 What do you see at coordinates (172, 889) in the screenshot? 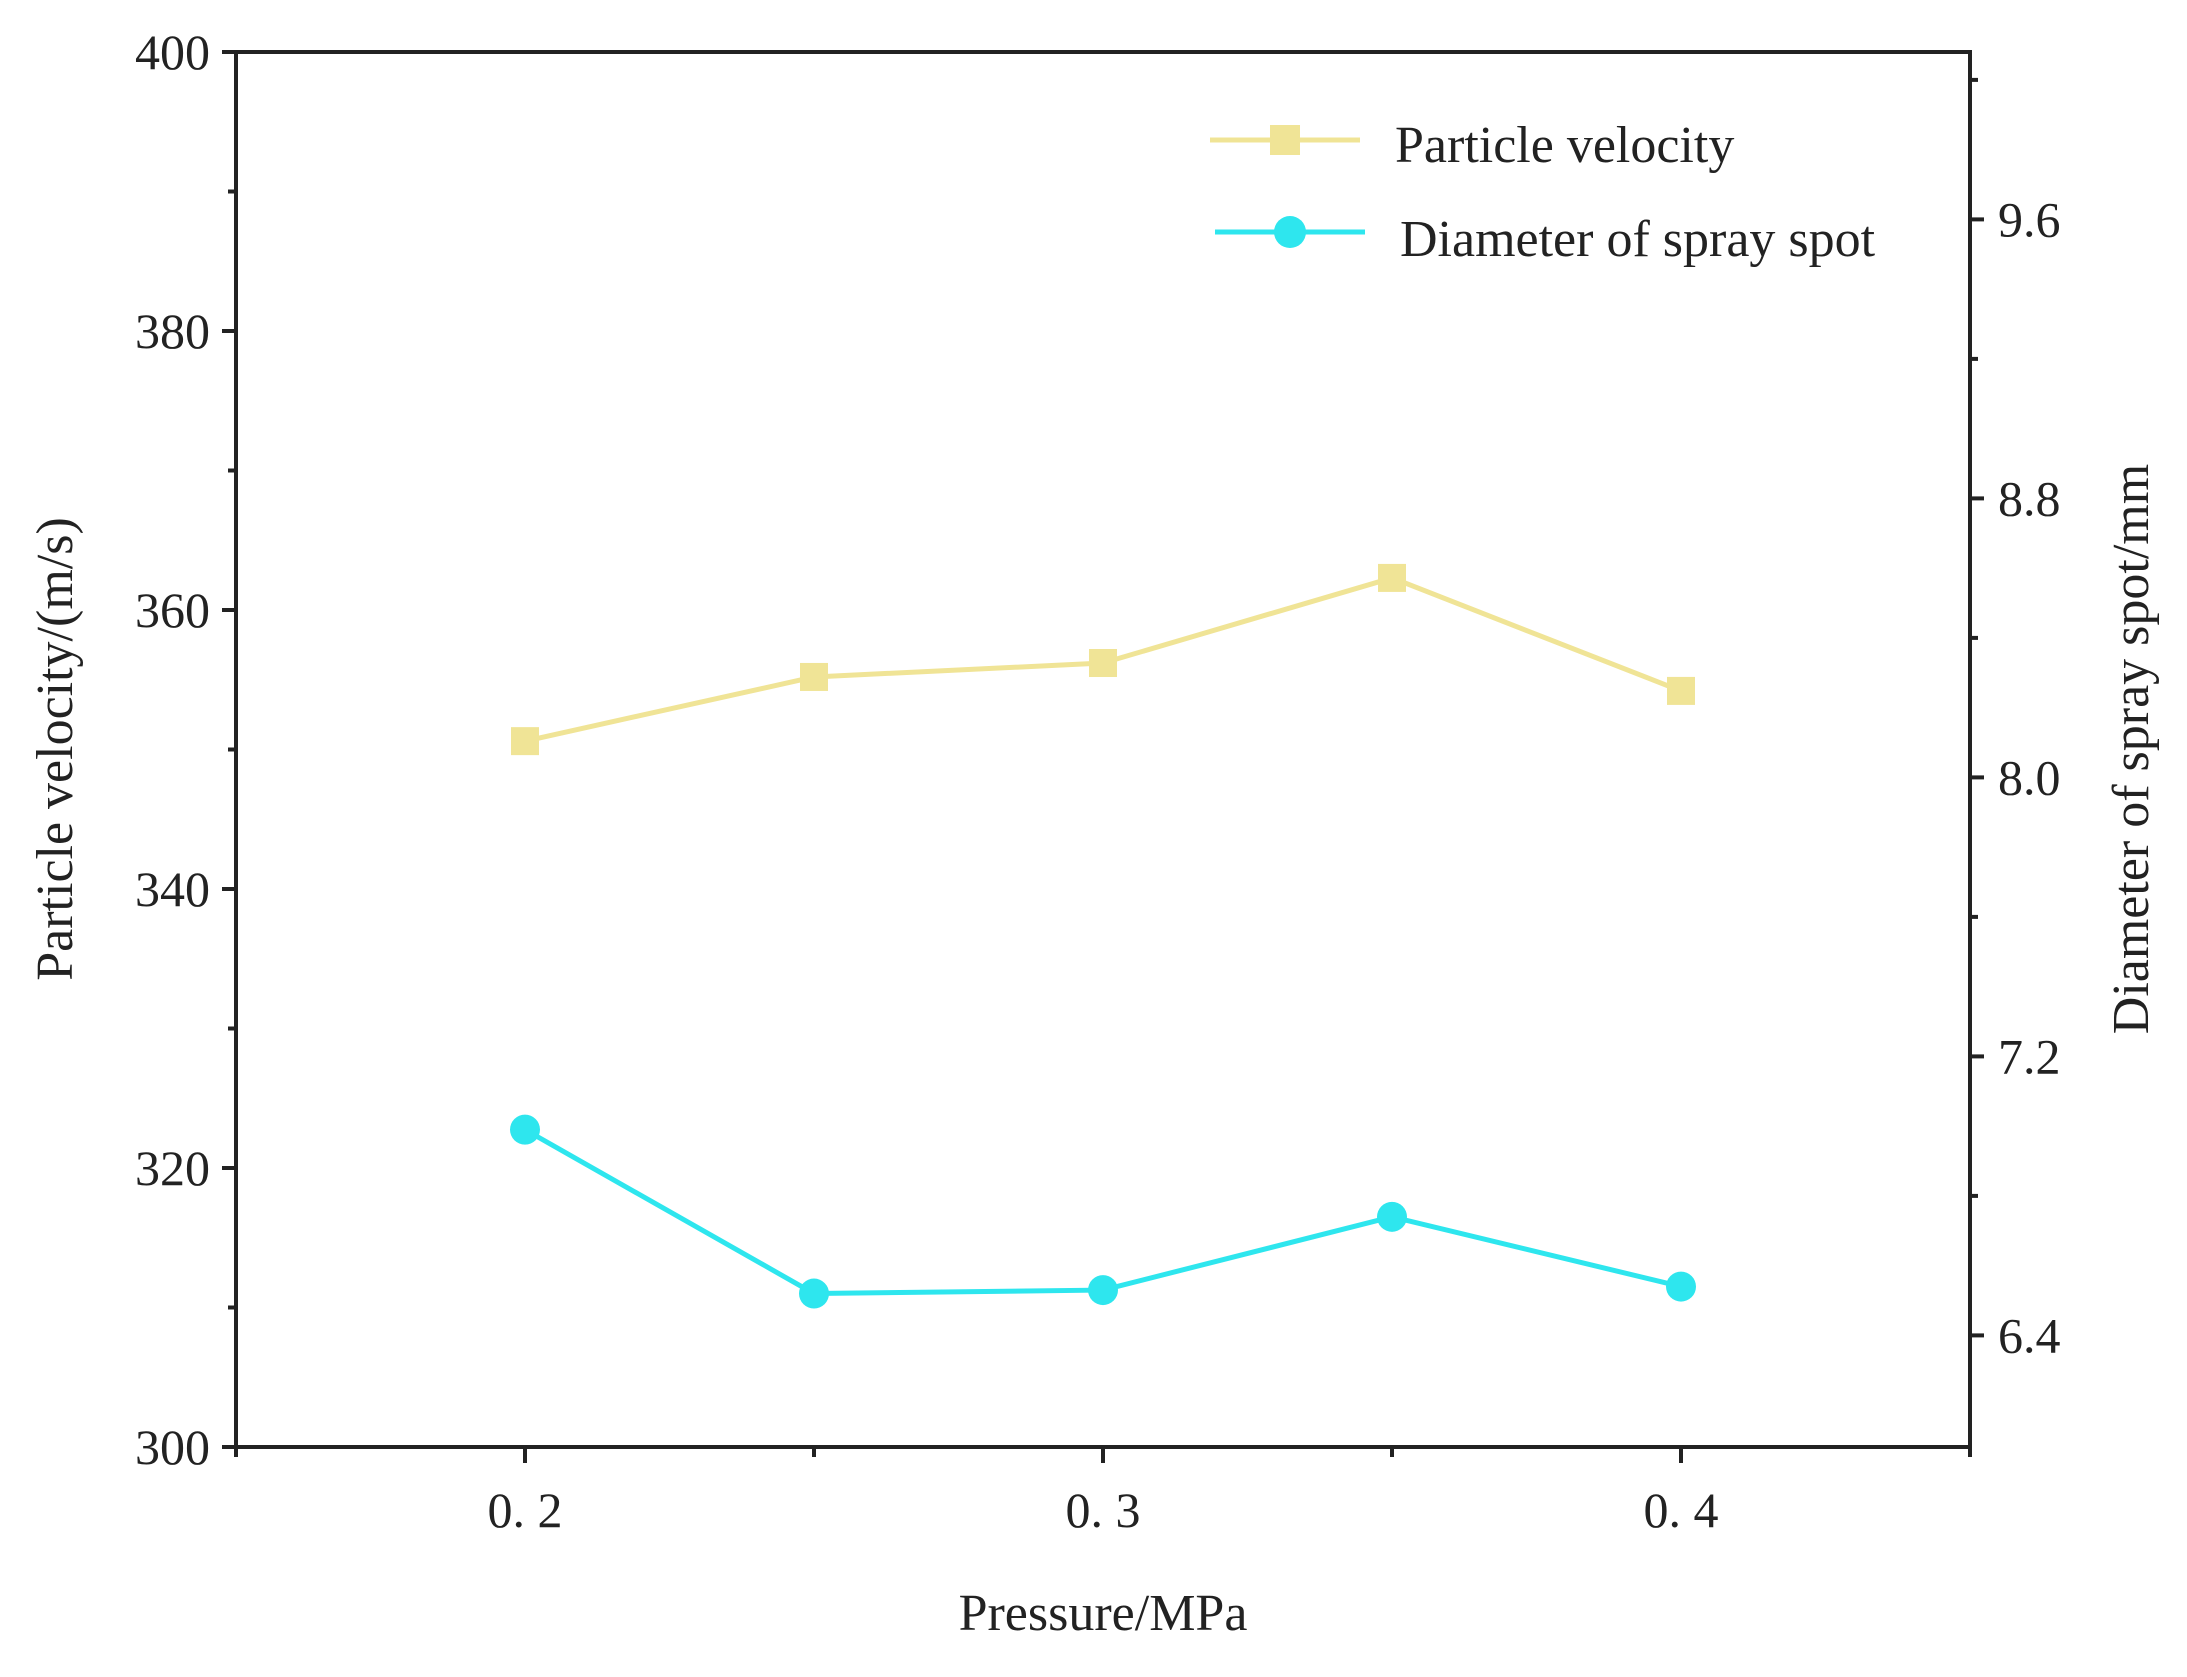
I see `left-y-tick-label: 340` at bounding box center [172, 889].